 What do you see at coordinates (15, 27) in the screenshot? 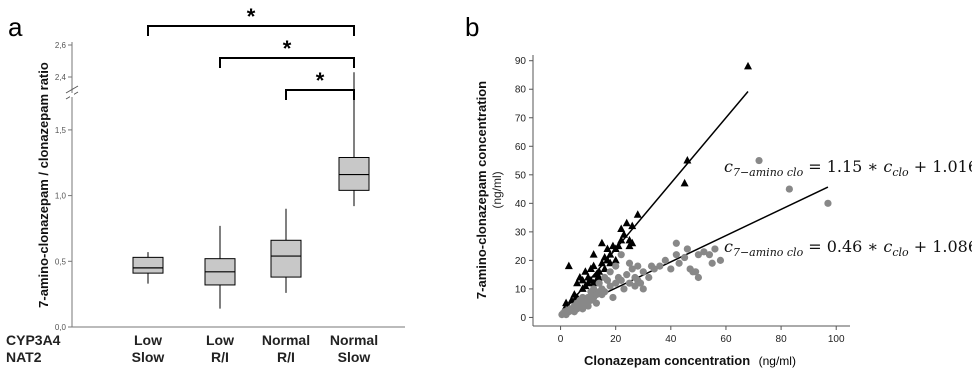
I see `panel-a-label: a` at bounding box center [15, 27].